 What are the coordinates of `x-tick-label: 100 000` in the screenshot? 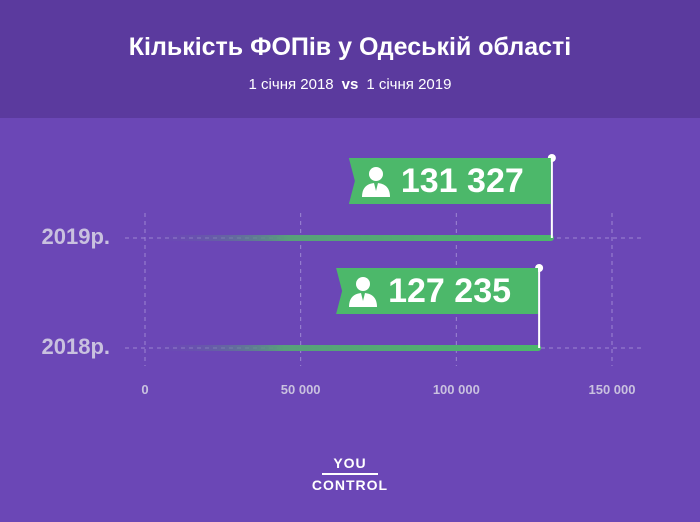 It's located at (456, 389).